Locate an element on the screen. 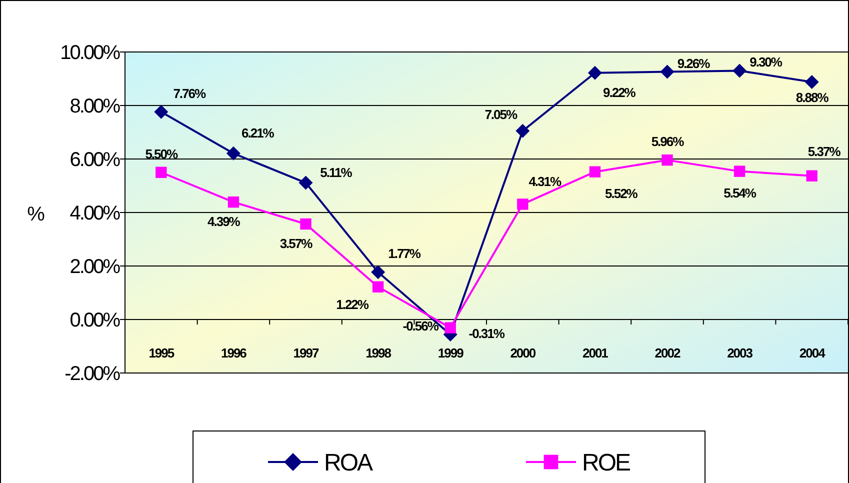 Image resolution: width=849 pixels, height=483 pixels. x-tick-label: 1999 is located at coordinates (451, 353).